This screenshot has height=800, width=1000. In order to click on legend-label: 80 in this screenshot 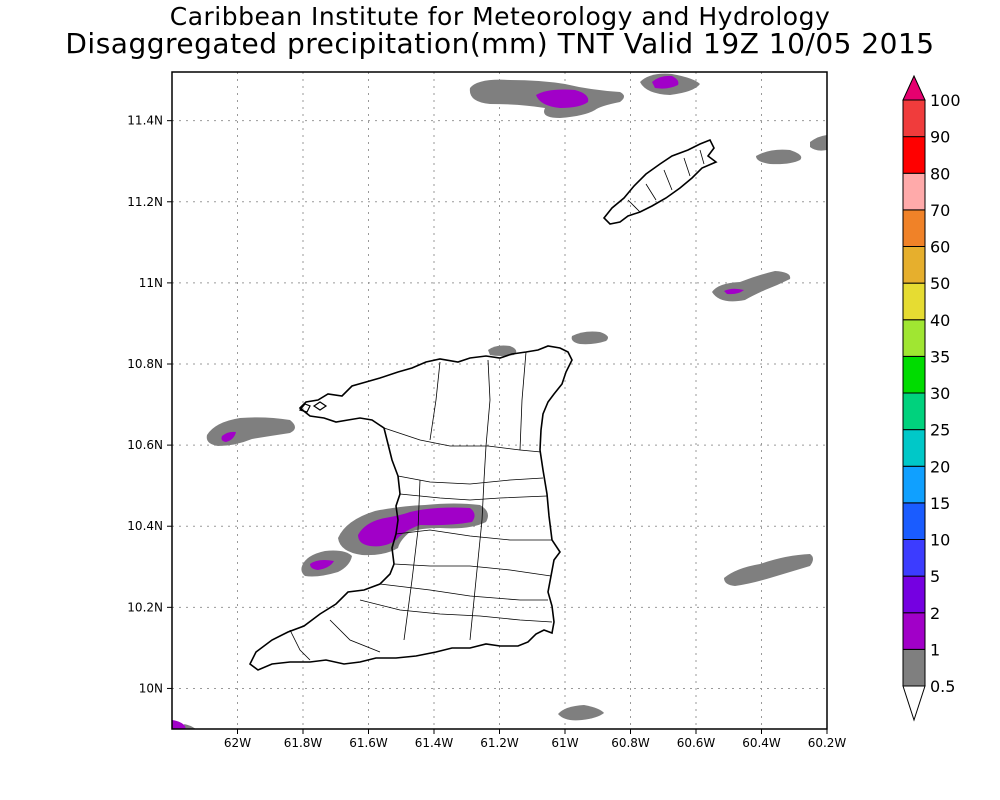, I will do `click(940, 173)`.